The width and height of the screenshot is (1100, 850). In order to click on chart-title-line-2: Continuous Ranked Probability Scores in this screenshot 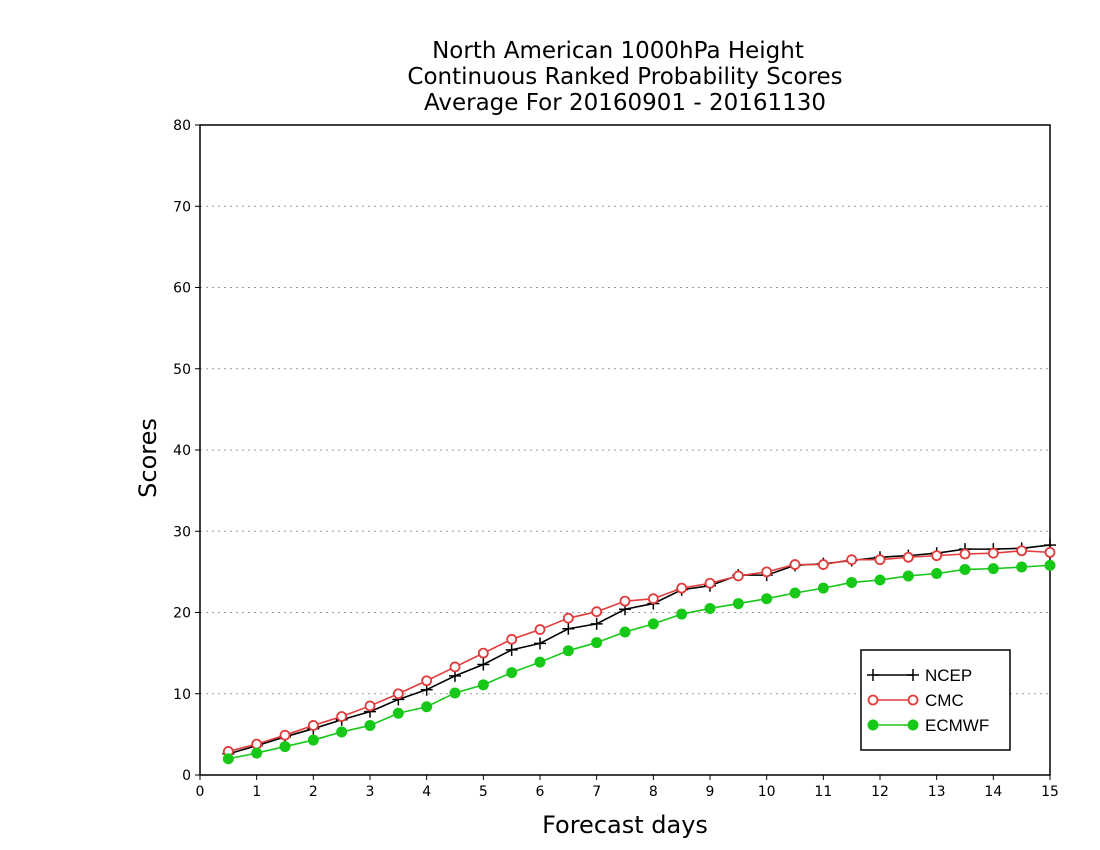, I will do `click(624, 77)`.